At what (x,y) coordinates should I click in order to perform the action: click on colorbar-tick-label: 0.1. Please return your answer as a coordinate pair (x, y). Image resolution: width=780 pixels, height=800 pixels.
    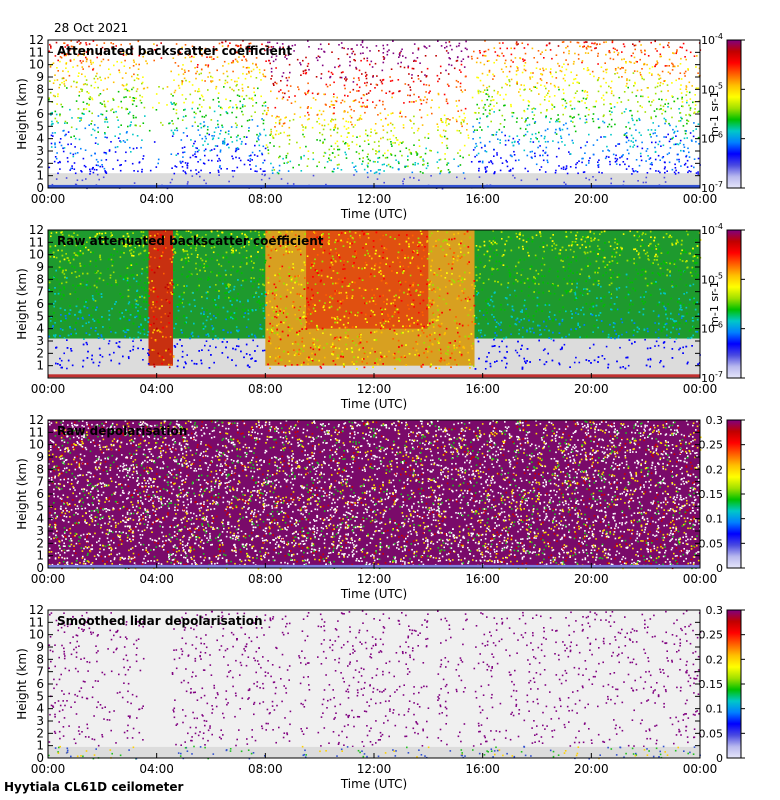
    Looking at the image, I should click on (715, 709).